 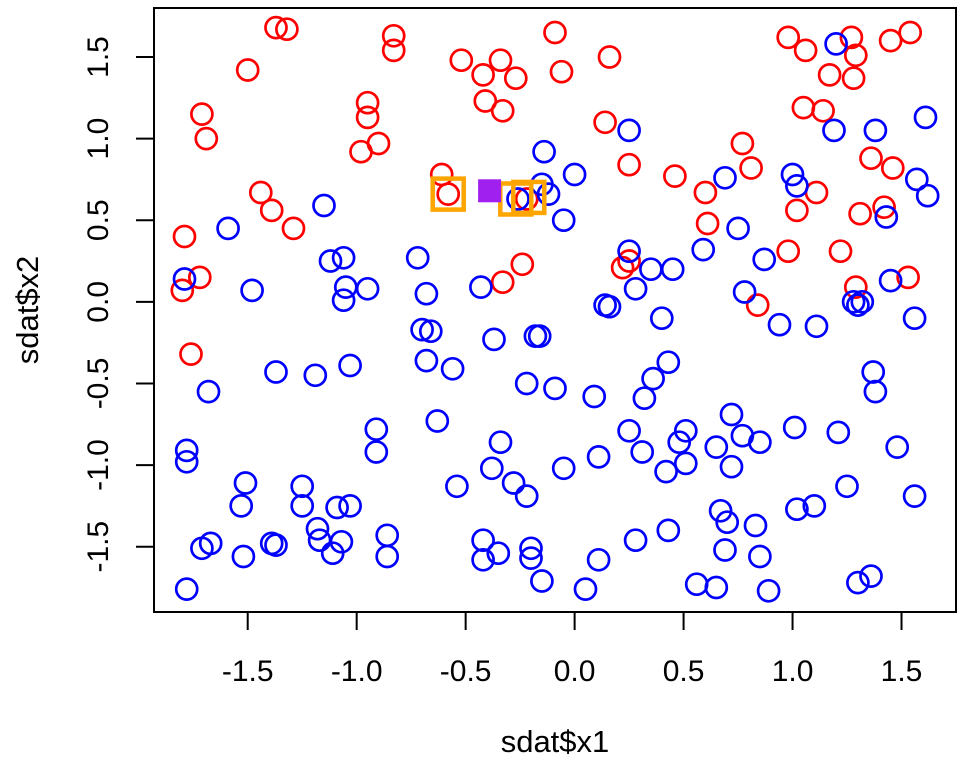 I want to click on x-axis-title: sdat$x1, so click(x=555, y=741).